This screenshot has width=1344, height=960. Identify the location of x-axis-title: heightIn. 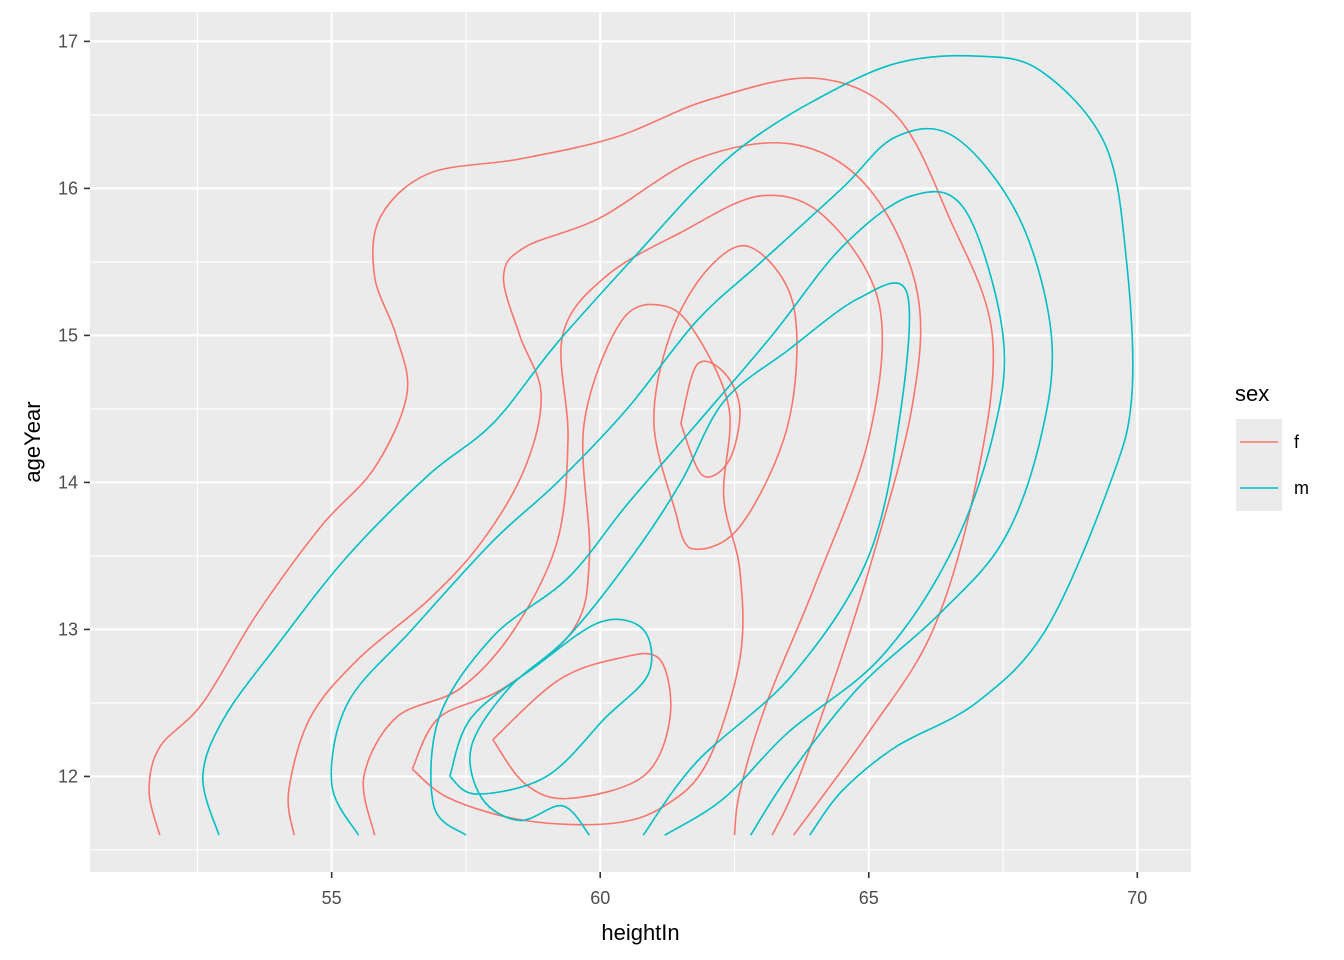
(640, 932).